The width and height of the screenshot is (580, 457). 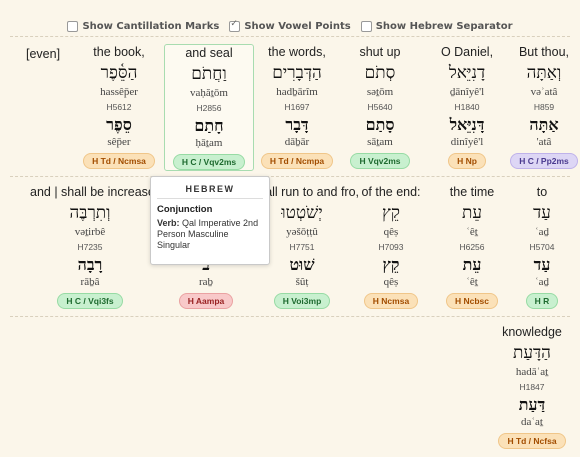 I want to click on hebrew-word: עֵת, so click(x=472, y=213).